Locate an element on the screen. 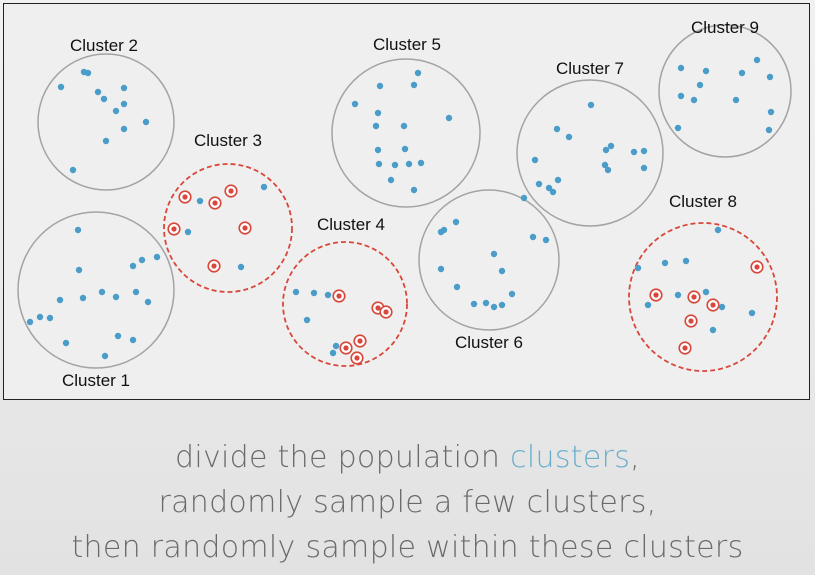 The image size is (815, 575). caption-keyword-clusters: clusters is located at coordinates (570, 457).